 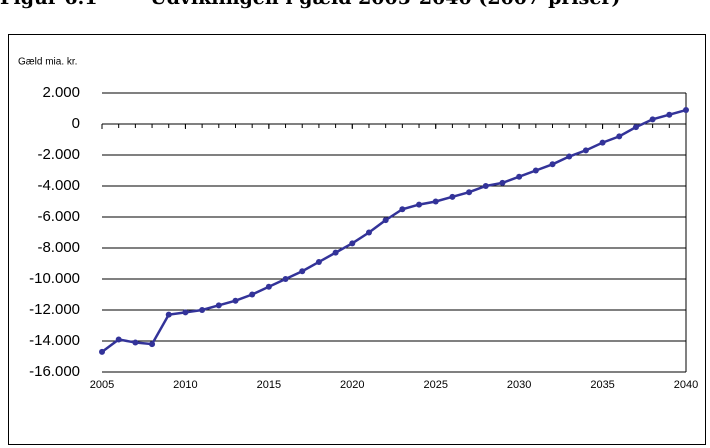 What do you see at coordinates (76, 123) in the screenshot?
I see `y-tick-label: 0` at bounding box center [76, 123].